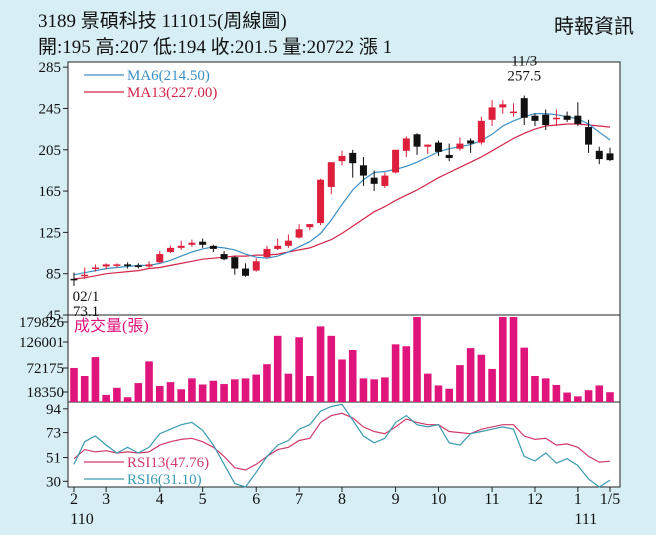 The image size is (656, 535). I want to click on x-tick-label: 5, so click(203, 499).